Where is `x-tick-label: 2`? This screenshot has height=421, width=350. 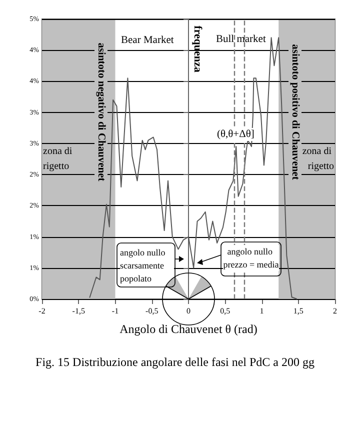 x-tick-label: 2 is located at coordinates (335, 311).